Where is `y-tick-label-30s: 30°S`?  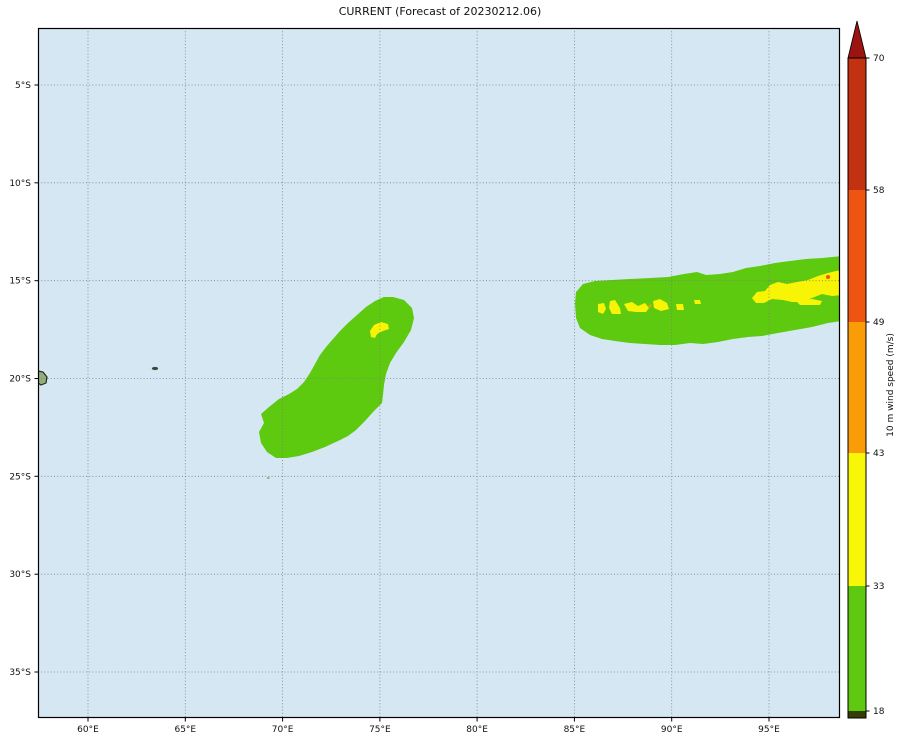
y-tick-label-30s: 30°S is located at coordinates (20, 575).